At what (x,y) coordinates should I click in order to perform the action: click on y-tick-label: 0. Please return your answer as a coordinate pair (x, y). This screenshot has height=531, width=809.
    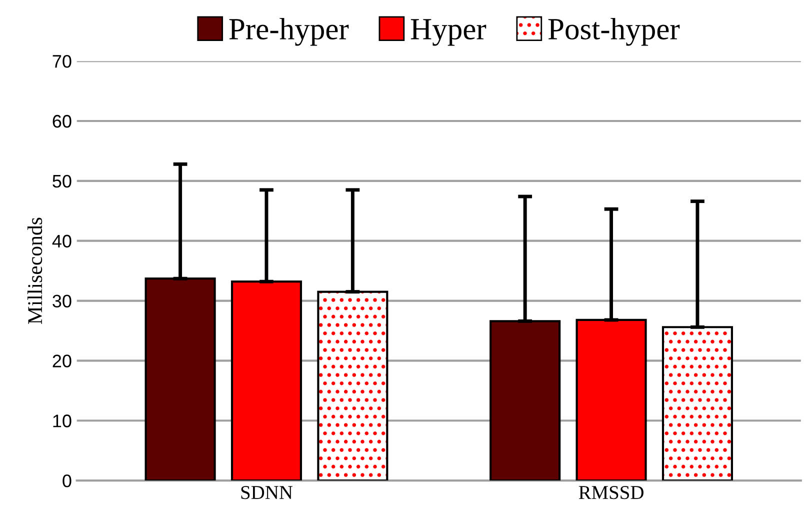
    Looking at the image, I should click on (67, 481).